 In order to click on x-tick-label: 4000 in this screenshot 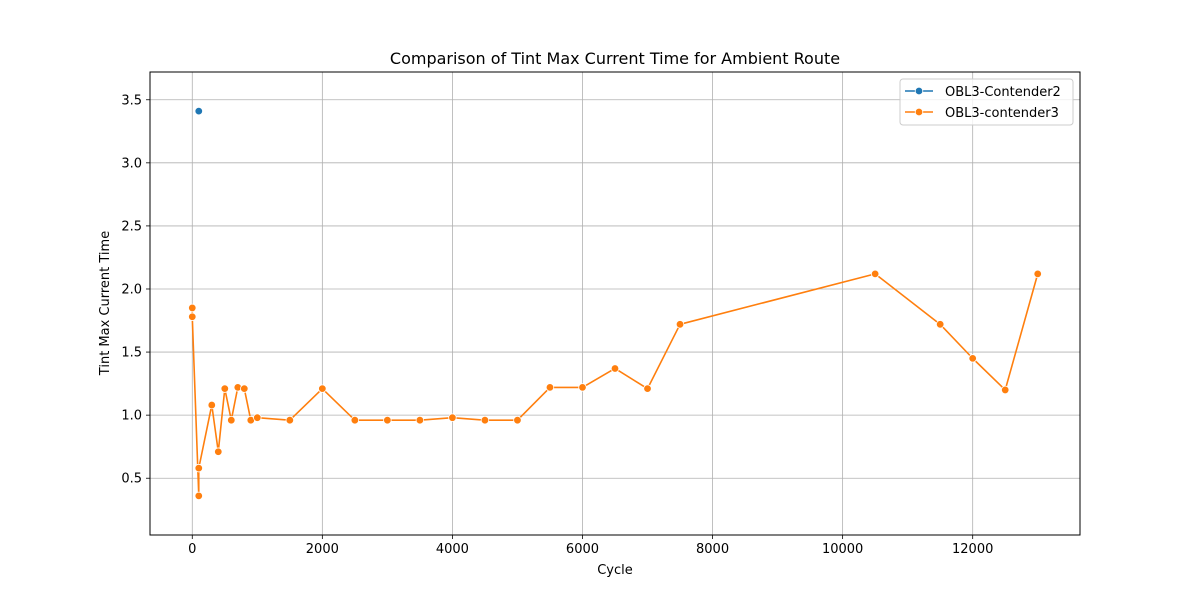, I will do `click(452, 549)`.